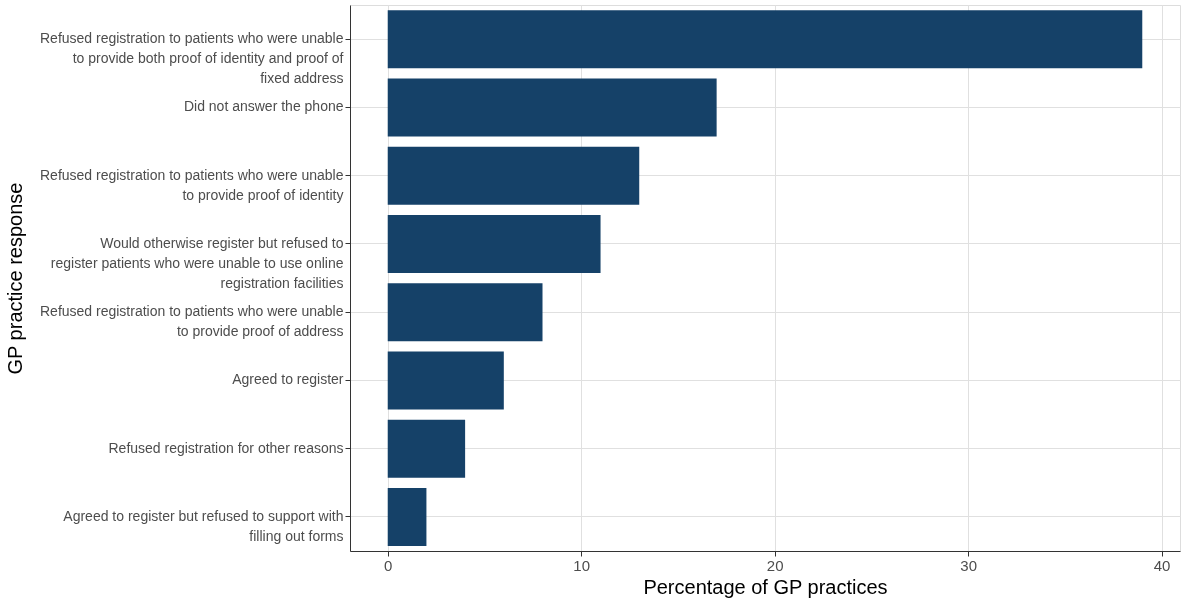  I want to click on x-tick-label: 40, so click(1162, 565).